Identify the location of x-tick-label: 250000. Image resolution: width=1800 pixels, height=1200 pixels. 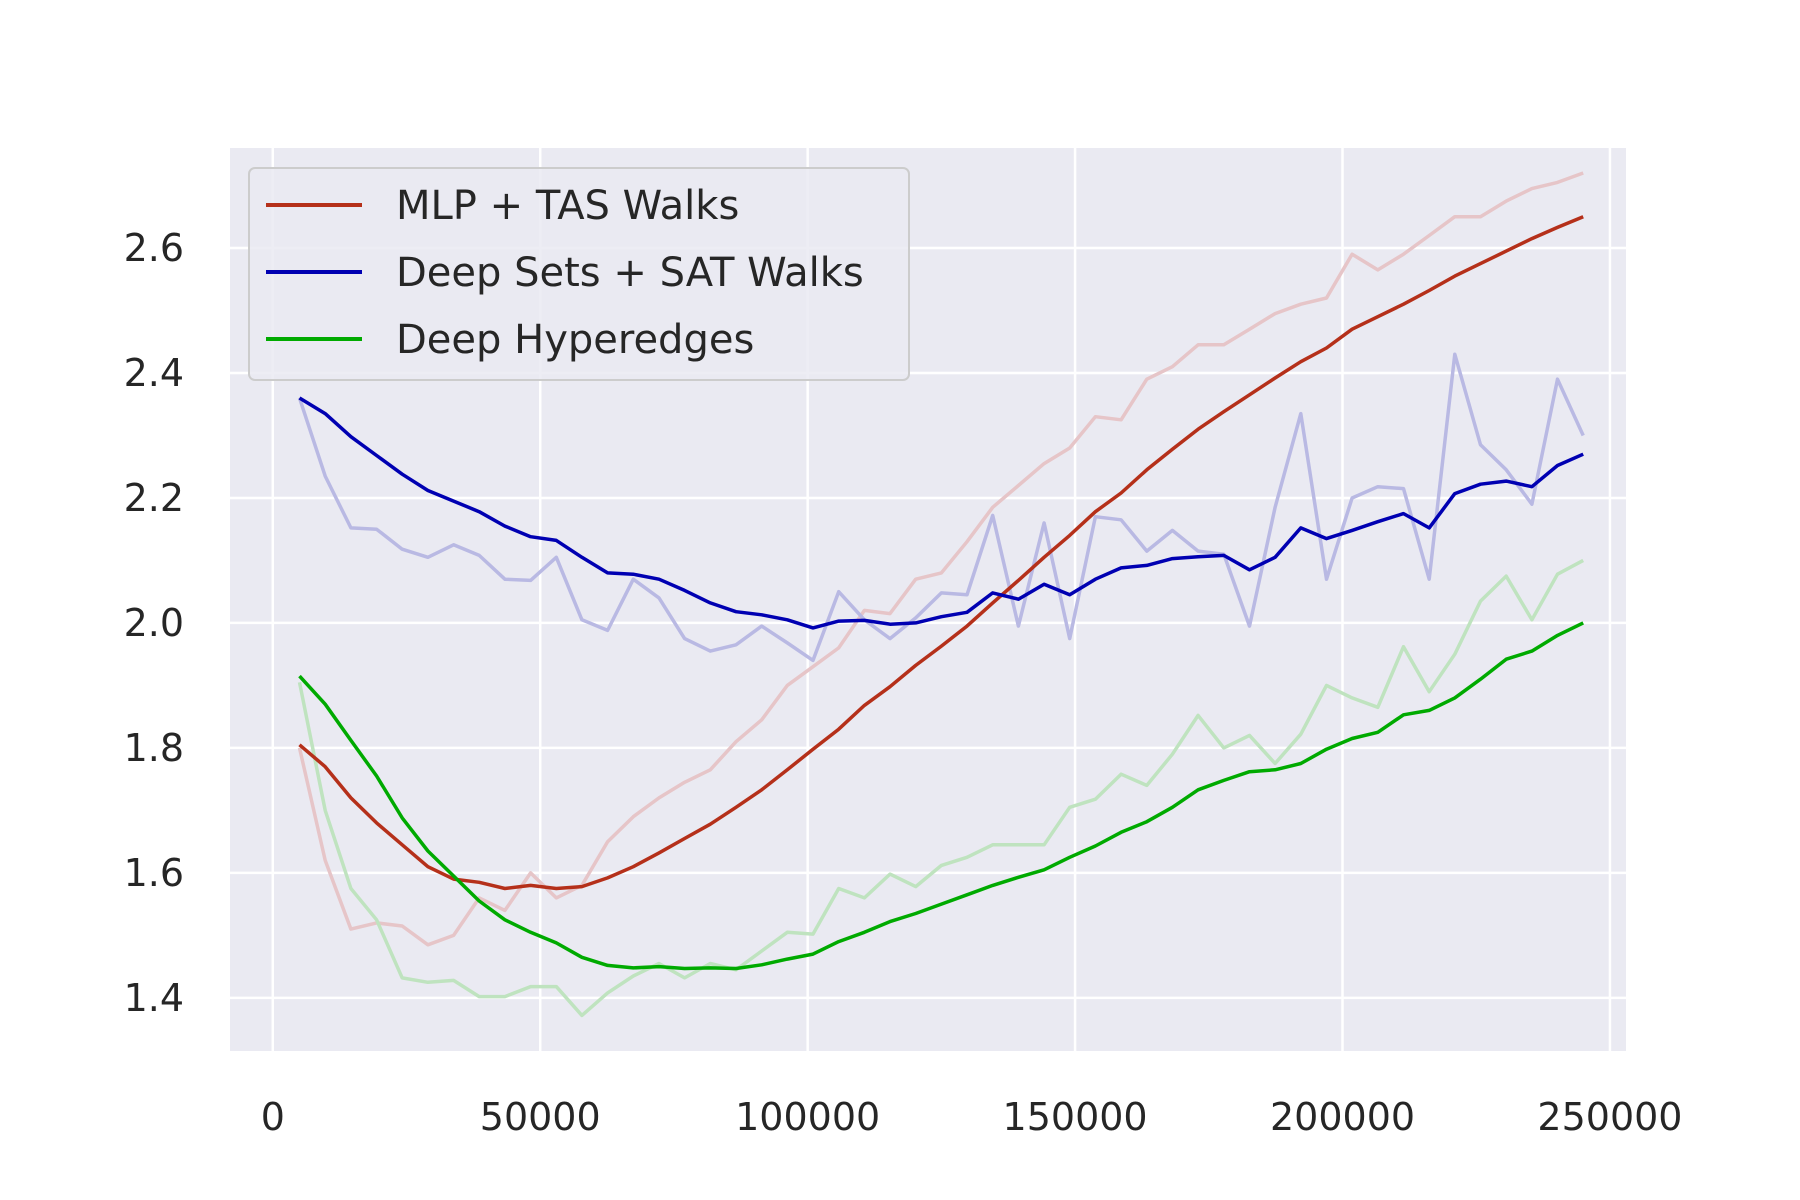
(1609, 1117).